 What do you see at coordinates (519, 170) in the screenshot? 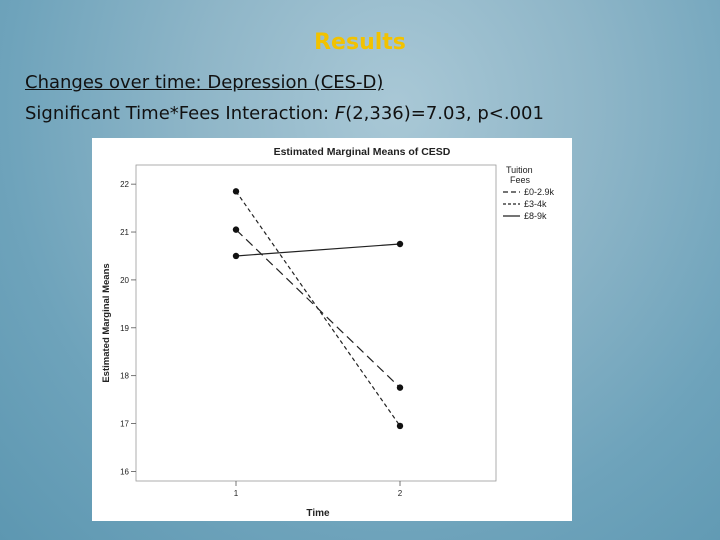
I see `legend-title-line-1: Tuition` at bounding box center [519, 170].